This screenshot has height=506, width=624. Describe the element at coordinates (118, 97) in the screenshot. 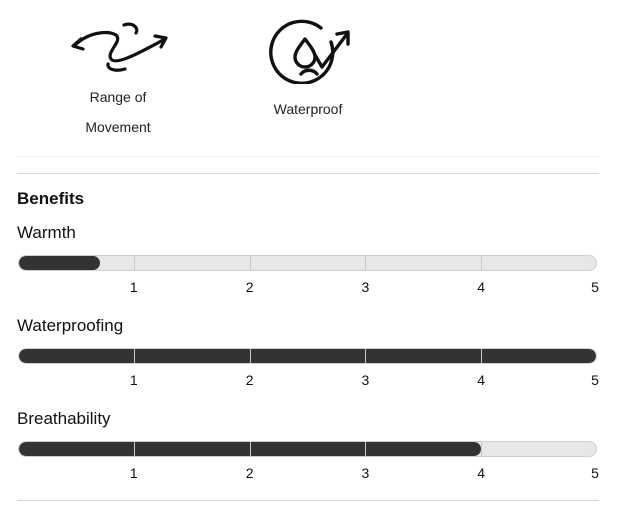

I see `feature-label-line1: Range of` at that location.